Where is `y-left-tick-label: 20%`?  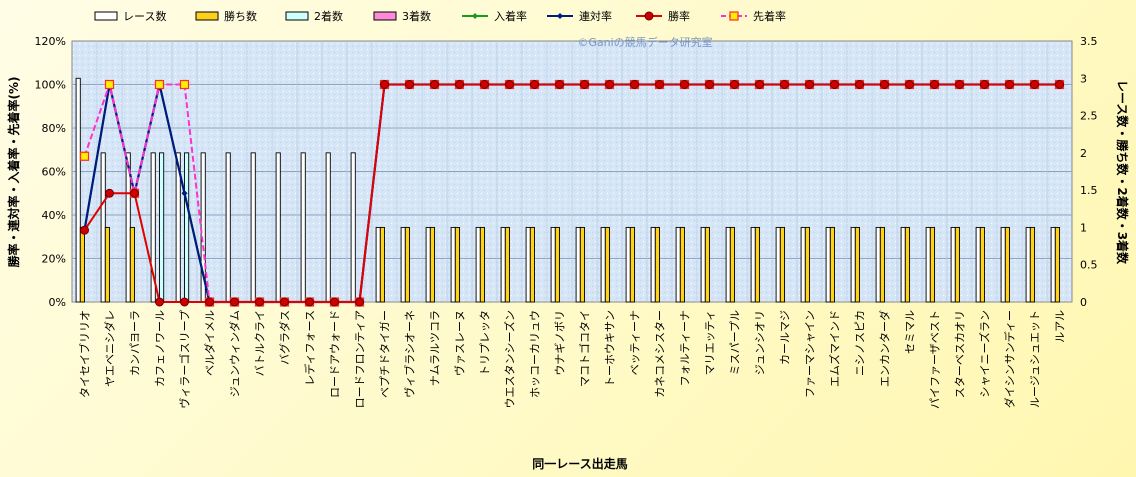 y-left-tick-label: 20% is located at coordinates (54, 259).